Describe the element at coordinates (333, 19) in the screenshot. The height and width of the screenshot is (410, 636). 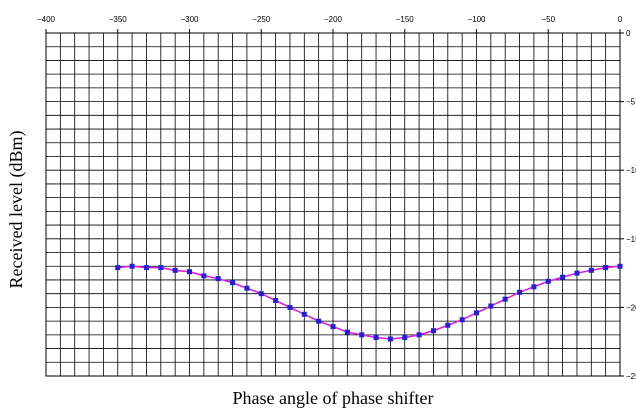
I see `x-tick-label: −200` at that location.